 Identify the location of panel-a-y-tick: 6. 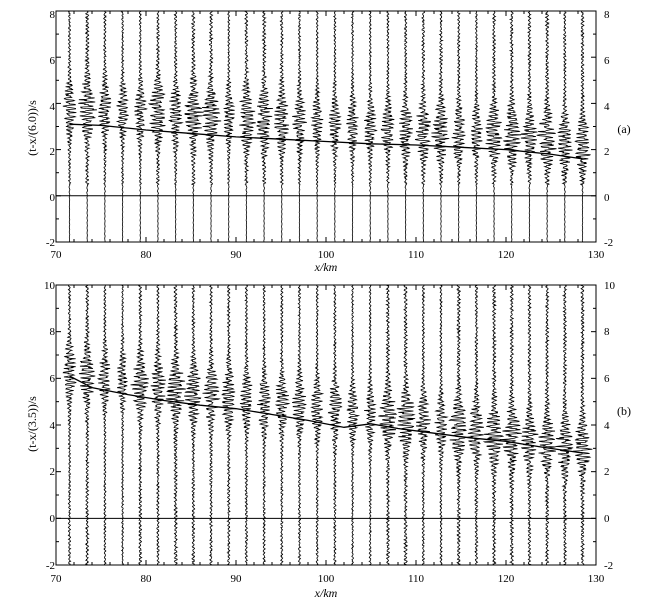
(53, 61).